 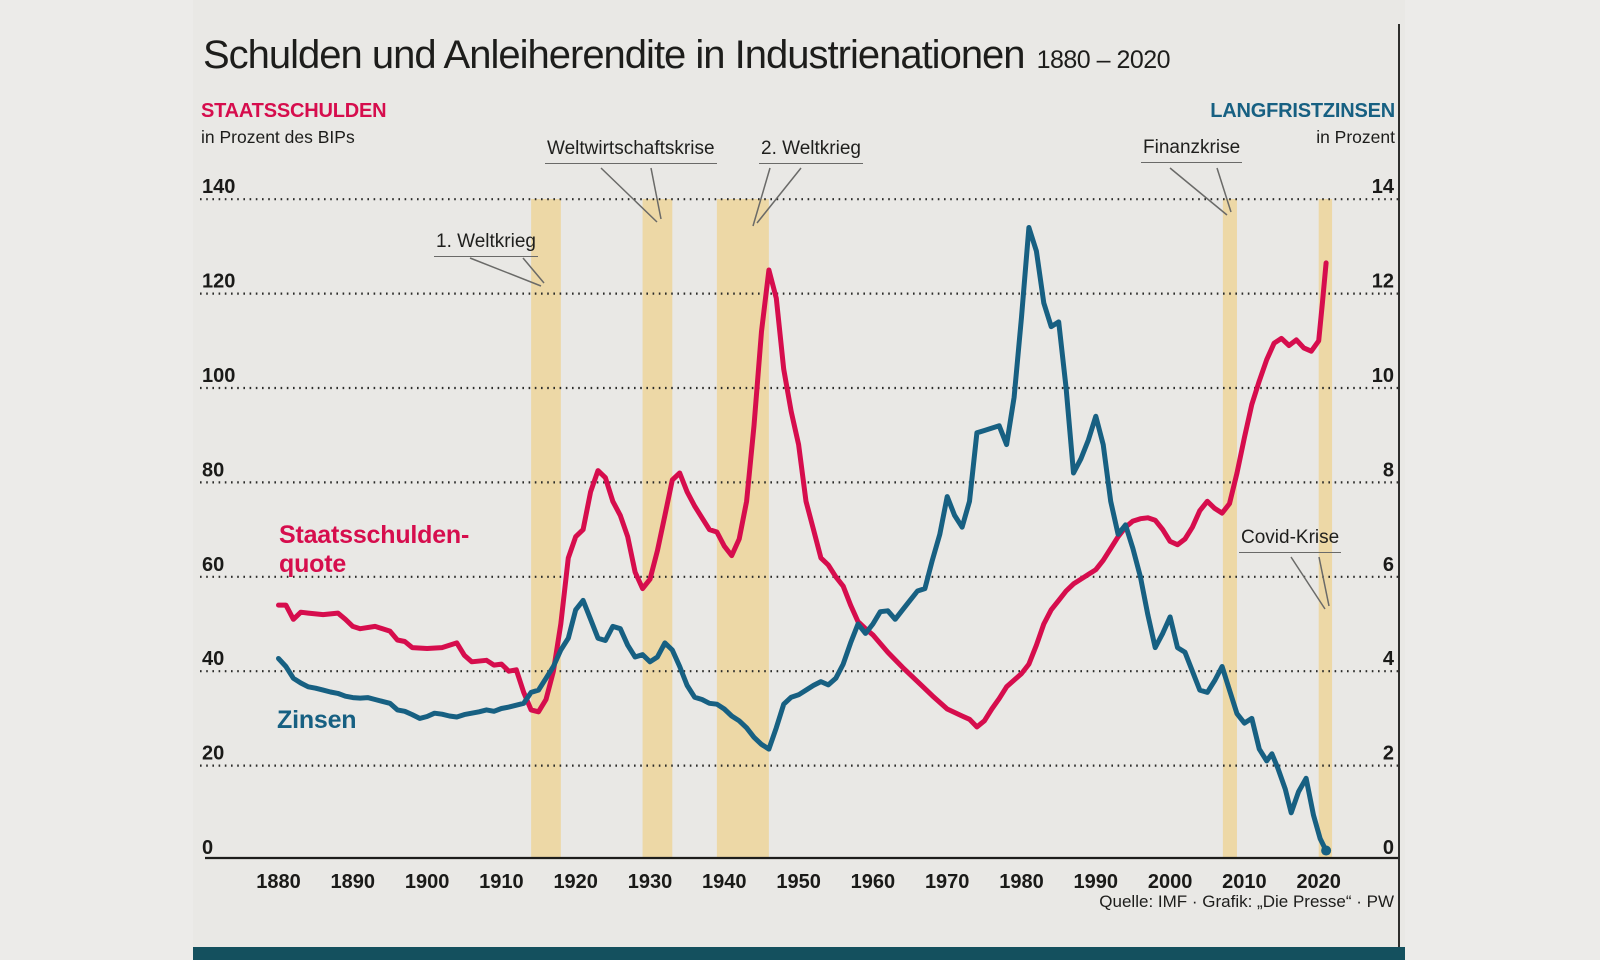 I want to click on left-tick-100: 100, so click(x=218, y=376).